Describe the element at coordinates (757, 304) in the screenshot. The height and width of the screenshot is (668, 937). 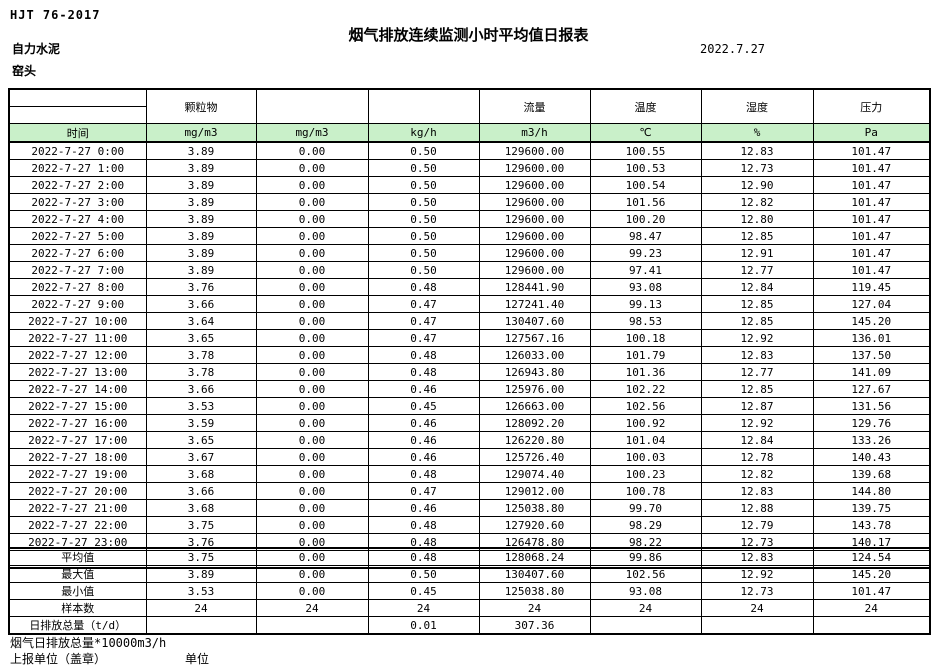
I see `value-cell: 12.85` at that location.